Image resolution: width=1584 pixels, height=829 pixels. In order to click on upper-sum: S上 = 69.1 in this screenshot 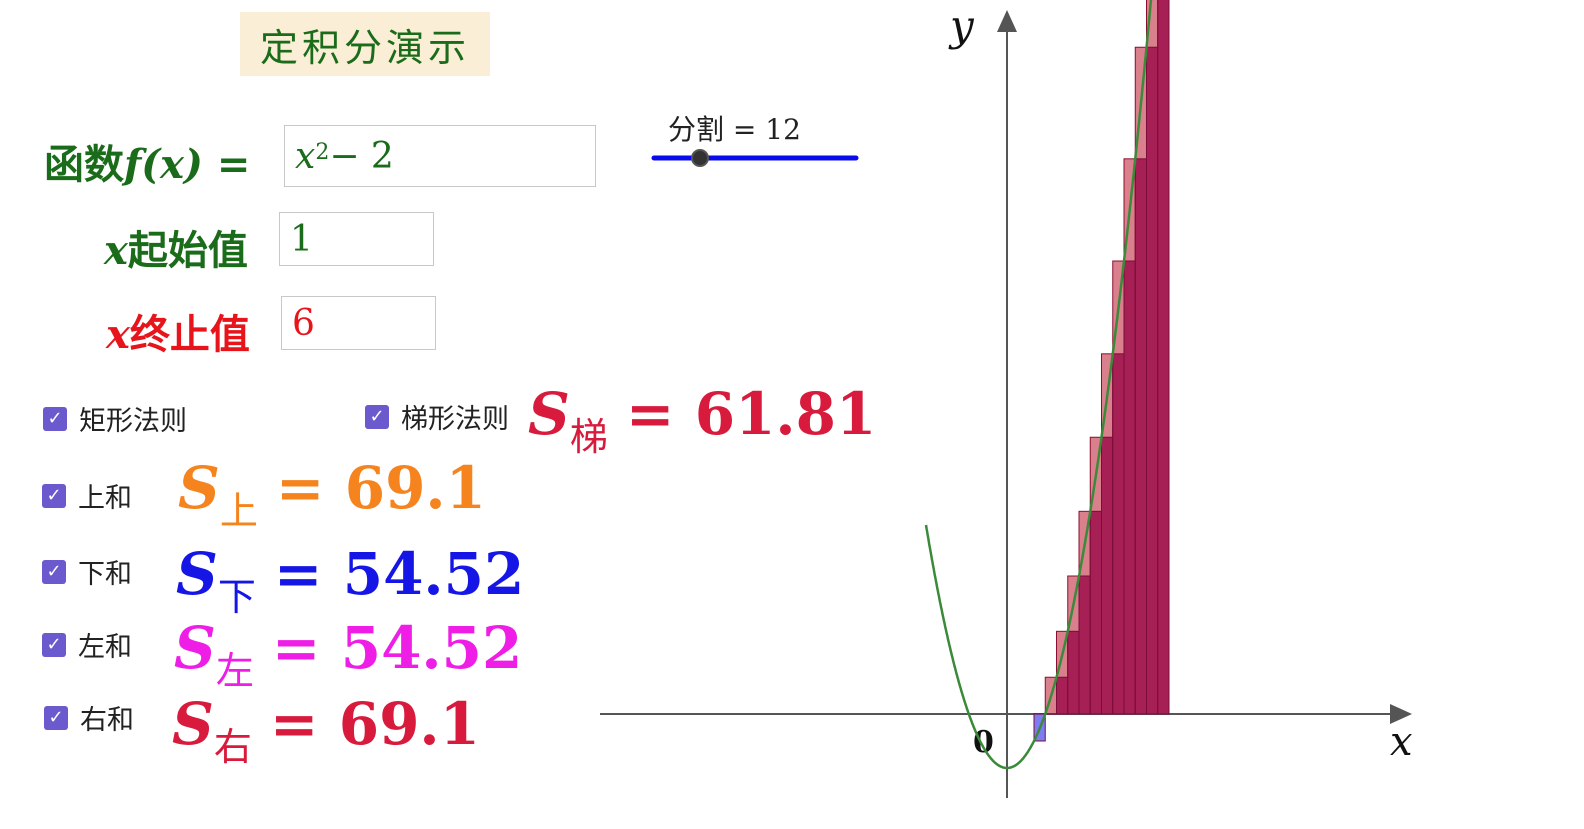, I will do `click(332, 493)`.